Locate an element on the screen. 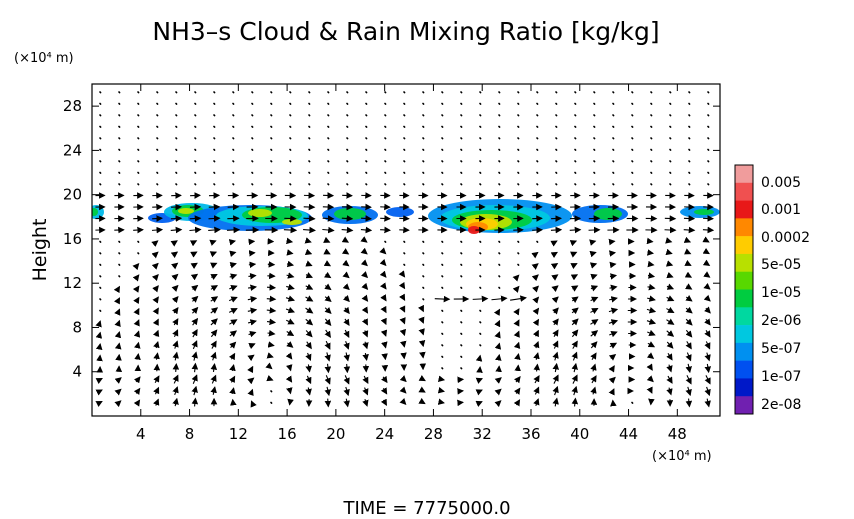 The height and width of the screenshot is (519, 854). x-tick-label: 24 is located at coordinates (384, 434).